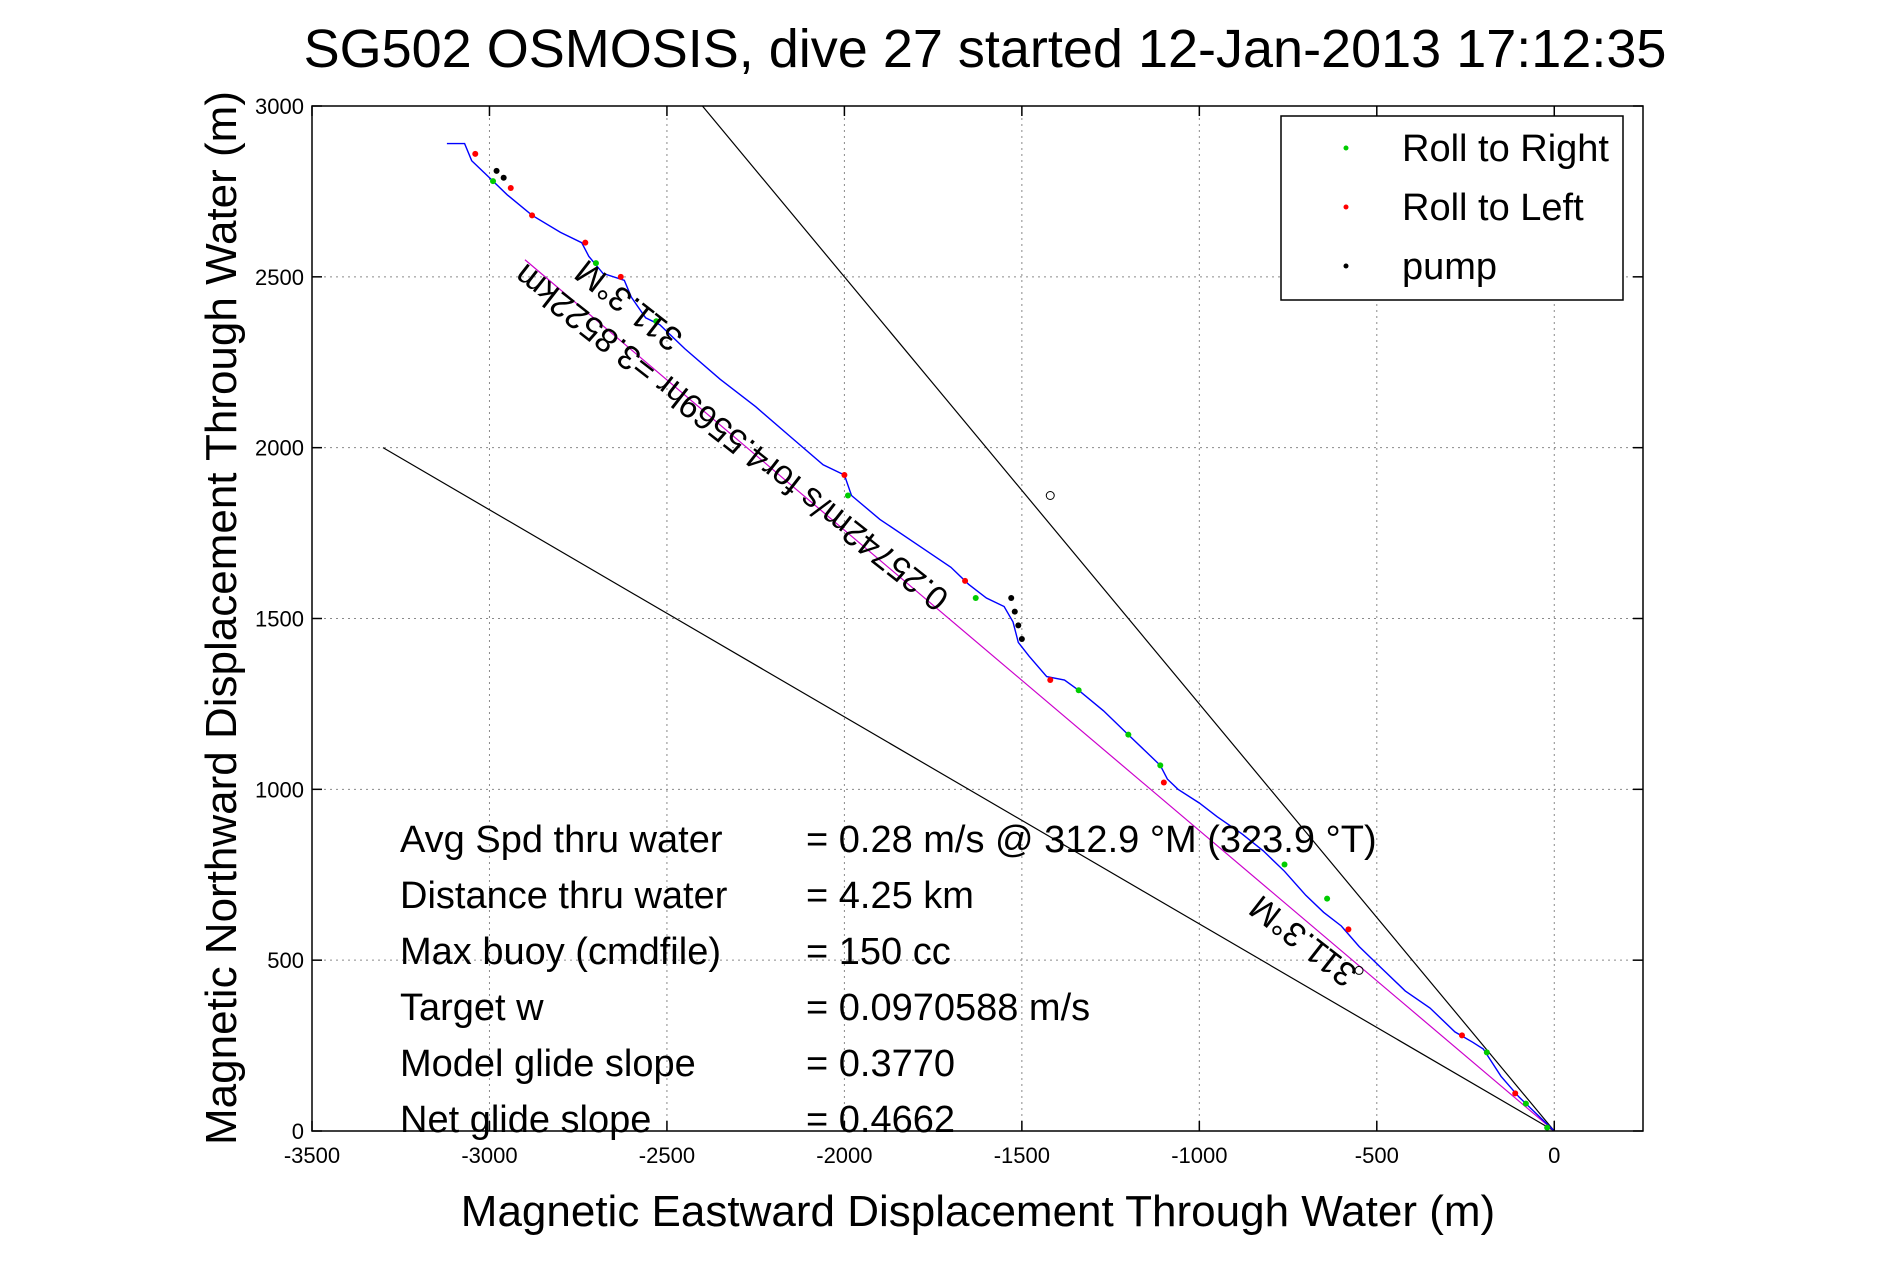 The height and width of the screenshot is (1262, 1891). I want to click on stat-label: Max buoy (cmdfile), so click(560, 952).